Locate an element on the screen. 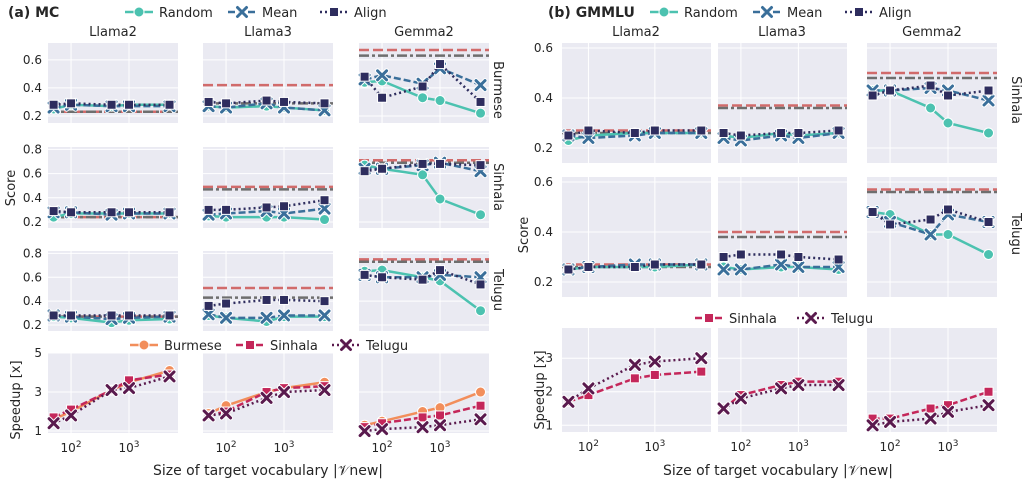  legend-b-mean: Mean is located at coordinates (787, 13).